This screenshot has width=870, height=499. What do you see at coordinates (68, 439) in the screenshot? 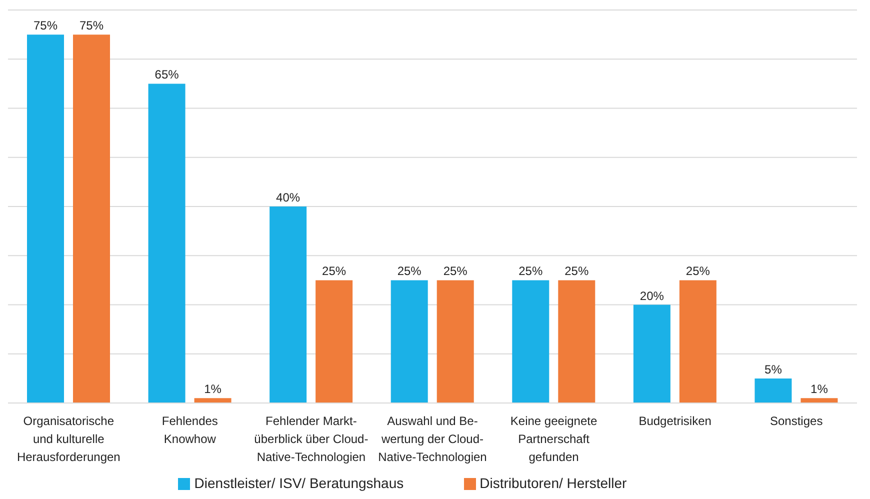
I see `x-tick-label: Organisatorische und kulturelle Herausforderungen` at bounding box center [68, 439].